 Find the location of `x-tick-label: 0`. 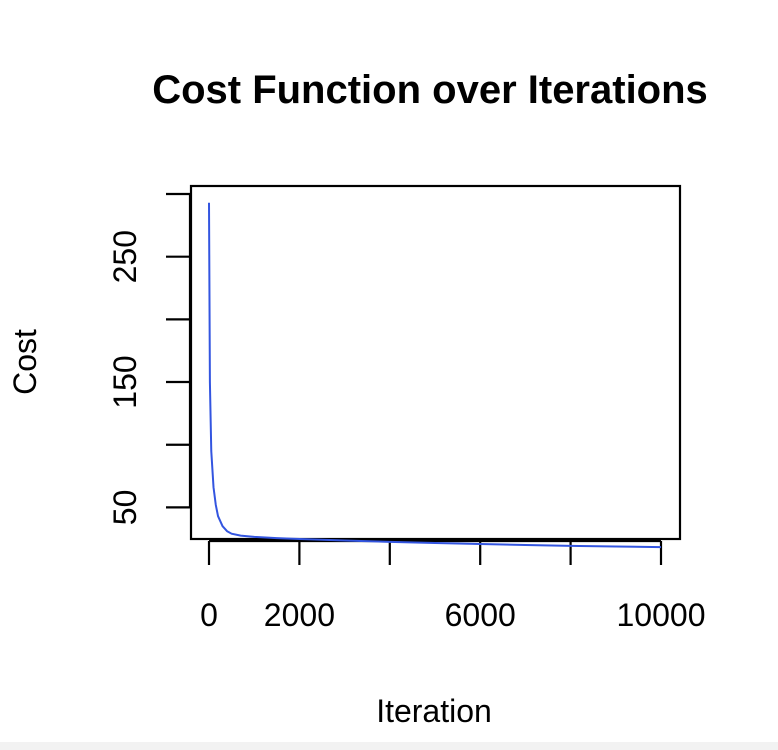

x-tick-label: 0 is located at coordinates (209, 615).